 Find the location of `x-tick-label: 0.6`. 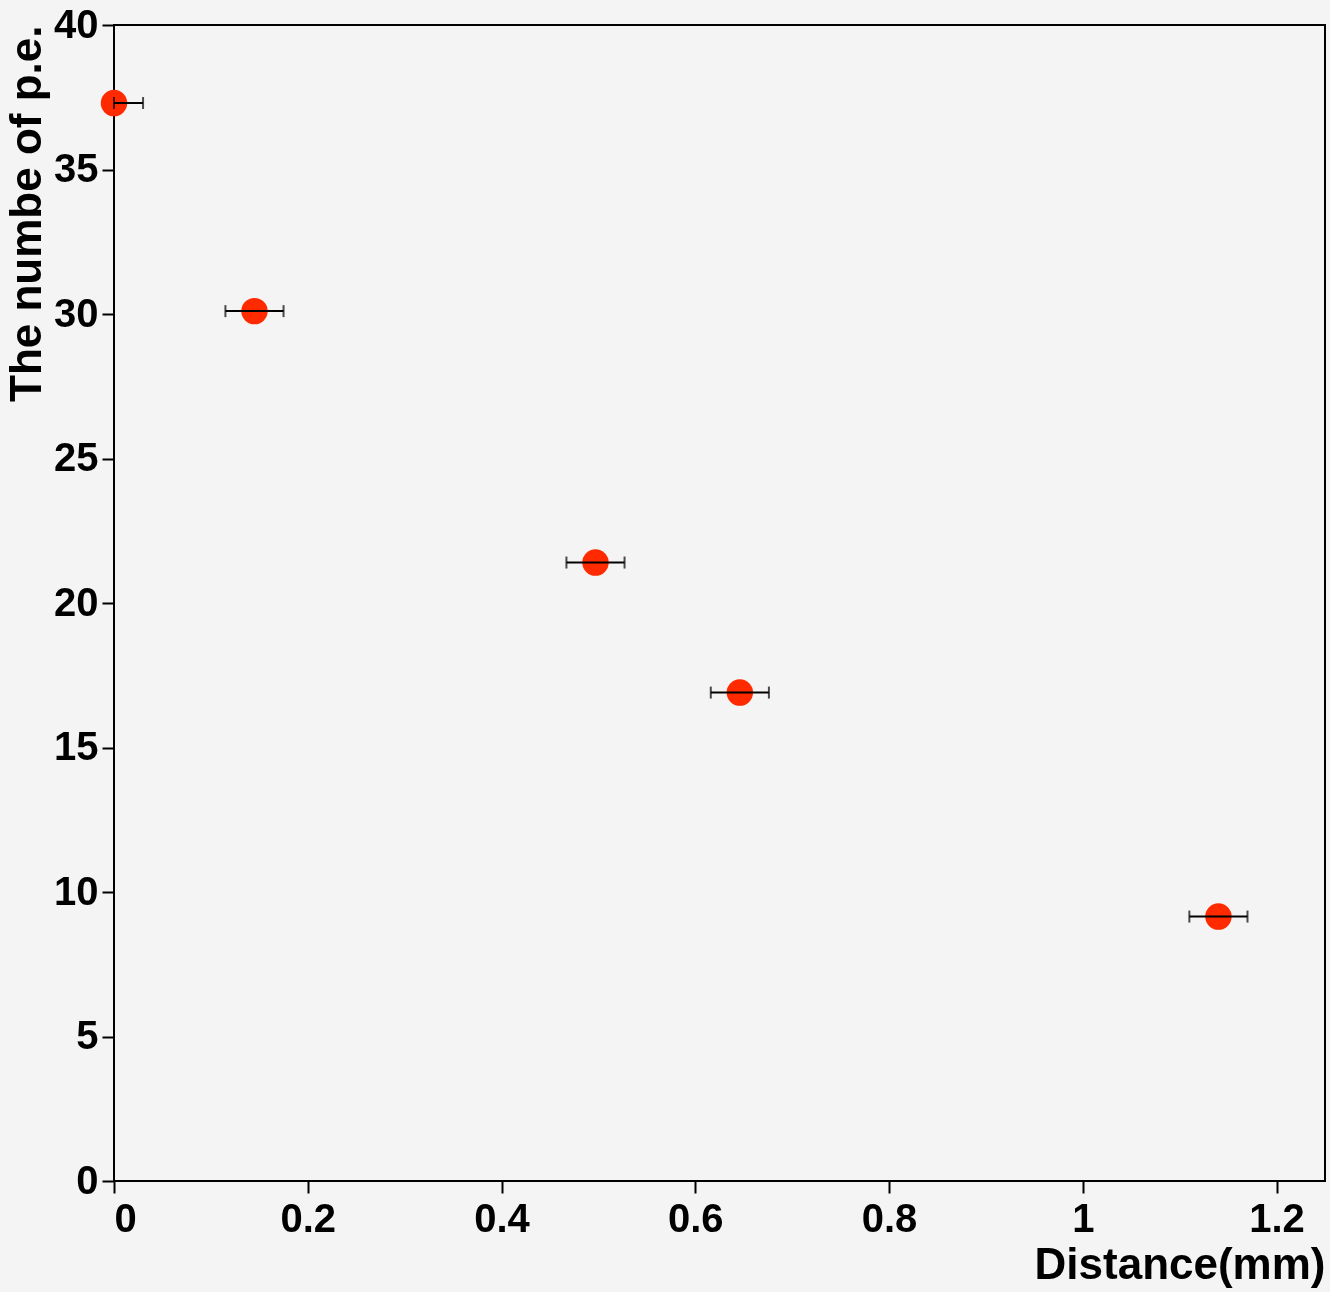

x-tick-label: 0.6 is located at coordinates (695, 1217).